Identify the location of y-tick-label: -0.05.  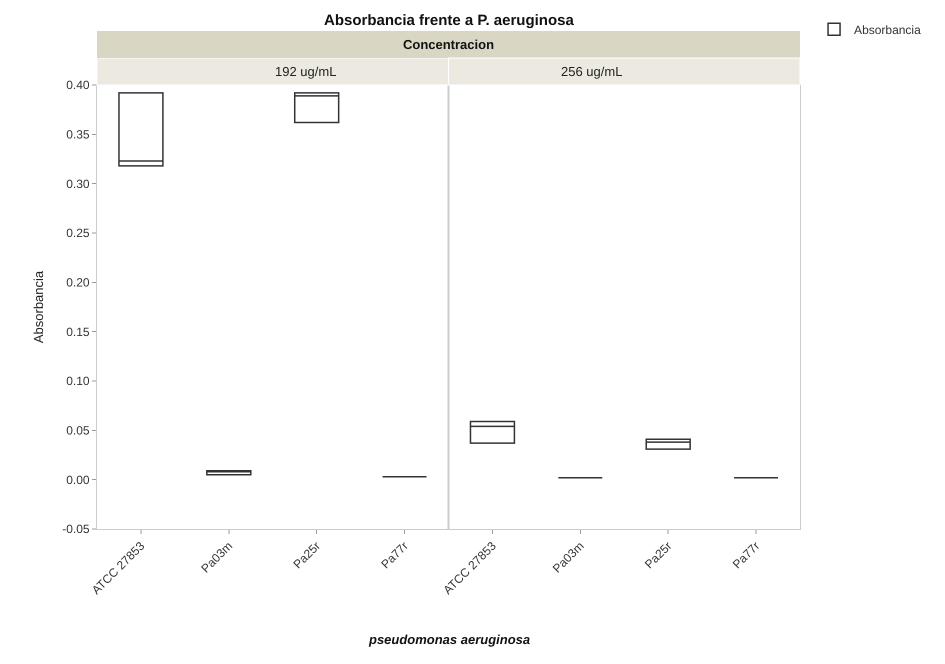
(76, 529).